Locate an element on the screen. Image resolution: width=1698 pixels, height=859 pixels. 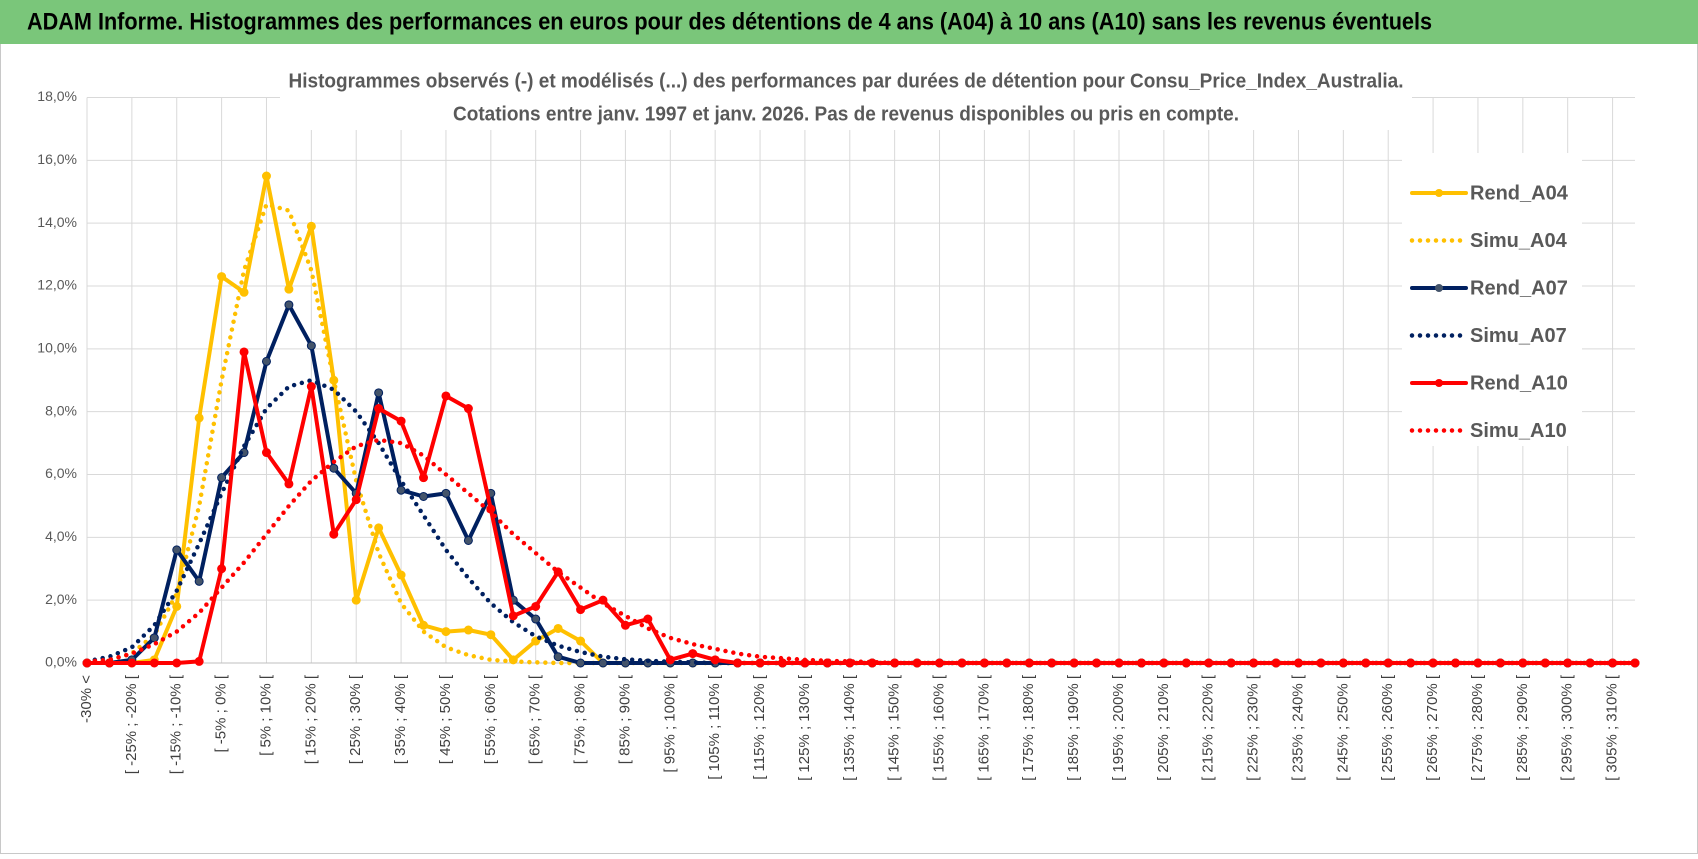
y-tick-label: 18,0% is located at coordinates (57, 96).